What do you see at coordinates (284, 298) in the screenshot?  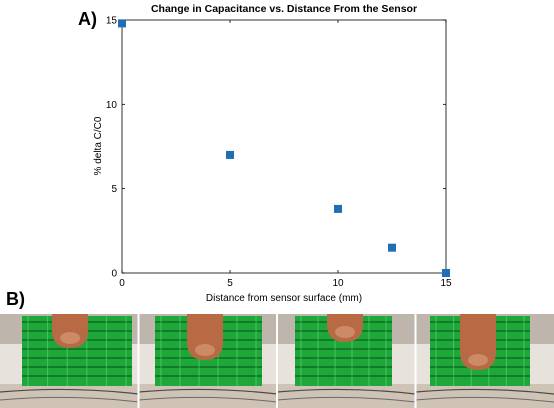 I see `x-axis-label: Distance from sensor surface (mm)` at bounding box center [284, 298].